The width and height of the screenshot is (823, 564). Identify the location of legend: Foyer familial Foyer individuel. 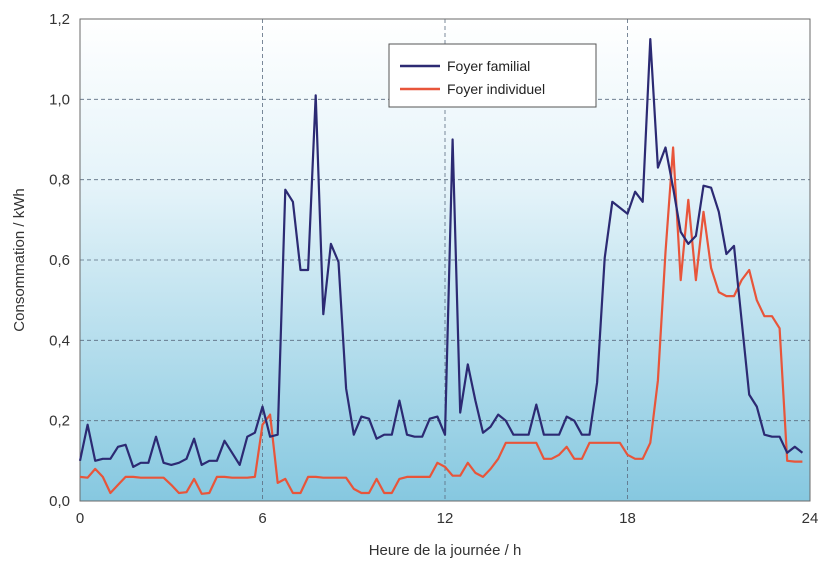
(492, 75).